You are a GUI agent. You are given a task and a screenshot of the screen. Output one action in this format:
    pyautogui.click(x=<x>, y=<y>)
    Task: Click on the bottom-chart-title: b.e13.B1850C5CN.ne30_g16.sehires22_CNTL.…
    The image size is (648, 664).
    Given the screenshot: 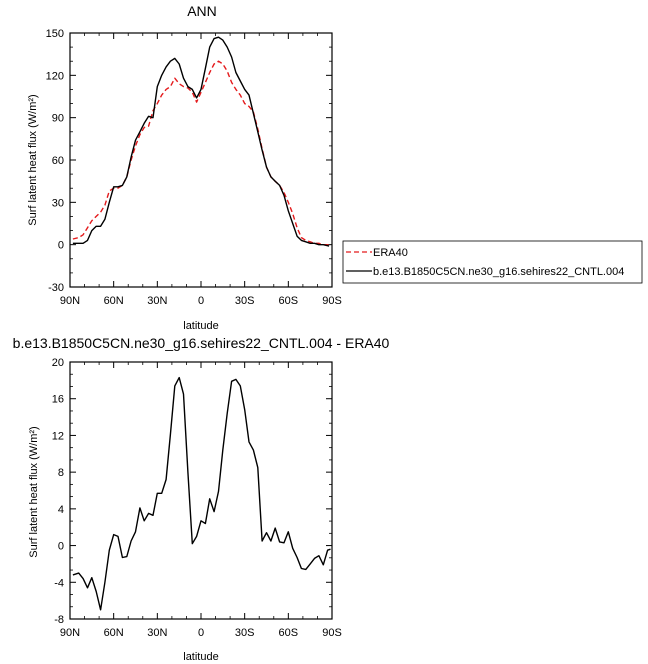 What is the action you would take?
    pyautogui.click(x=201, y=343)
    